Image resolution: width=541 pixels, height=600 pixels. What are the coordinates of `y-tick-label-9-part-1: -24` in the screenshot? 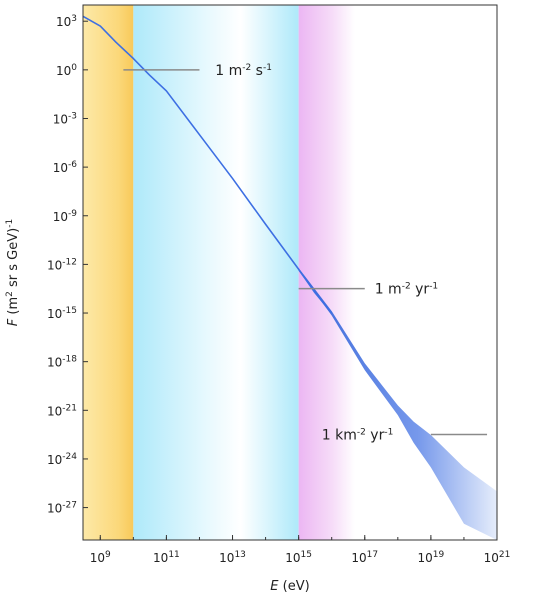 It's located at (69, 457).